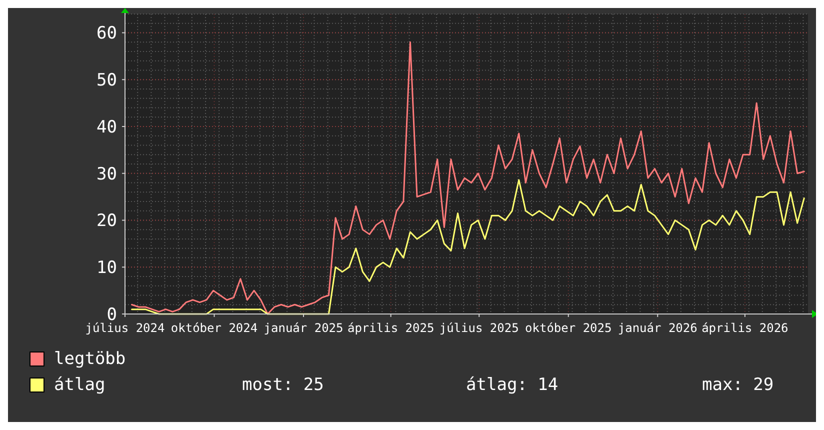 This screenshot has height=430, width=824. I want to click on x-tick-label: január 2026, so click(658, 328).